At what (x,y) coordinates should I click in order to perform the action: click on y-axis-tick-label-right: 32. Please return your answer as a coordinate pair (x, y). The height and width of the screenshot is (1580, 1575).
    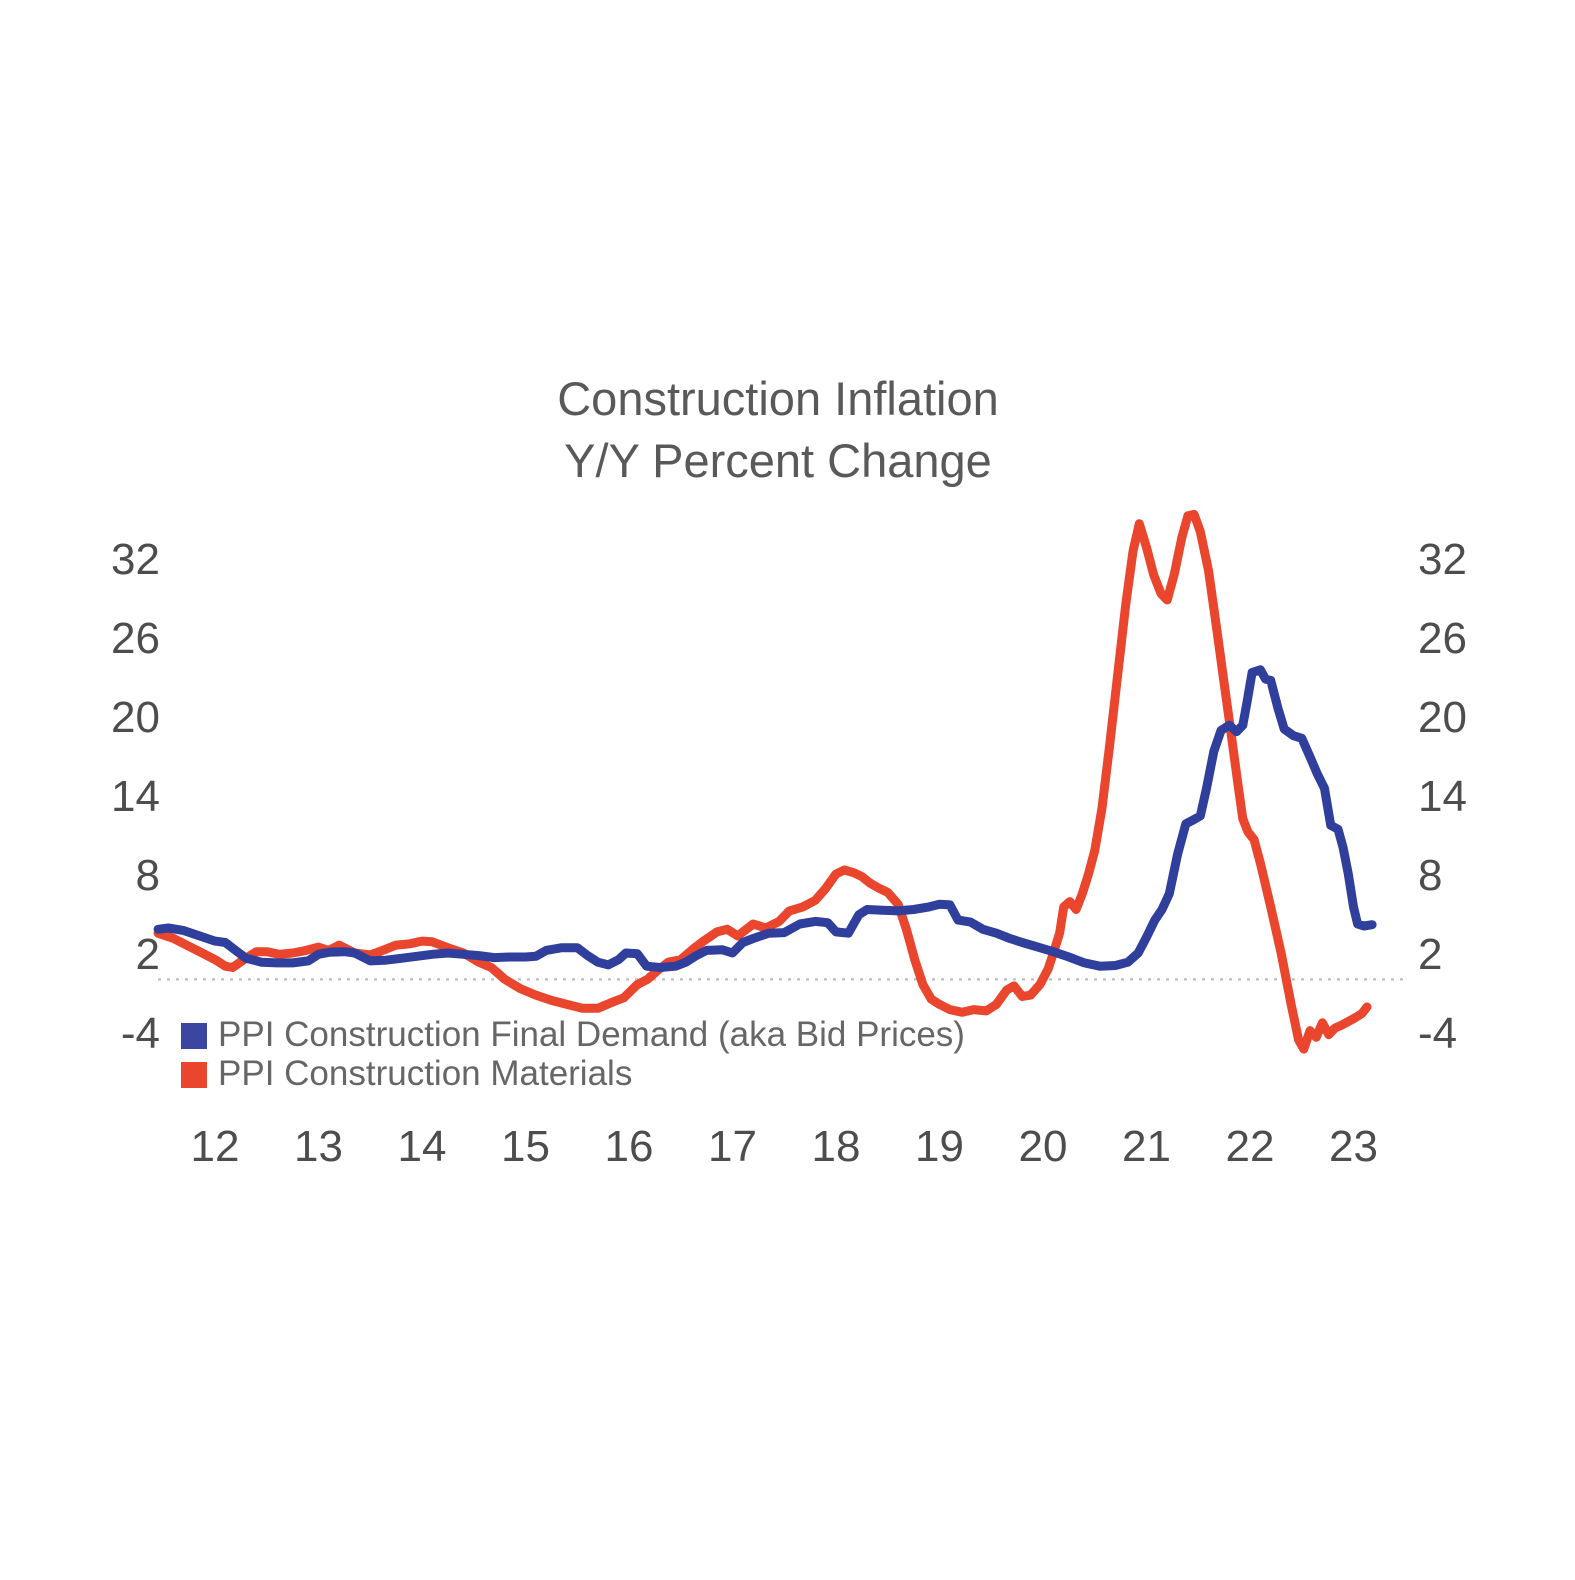
    Looking at the image, I should click on (1442, 559).